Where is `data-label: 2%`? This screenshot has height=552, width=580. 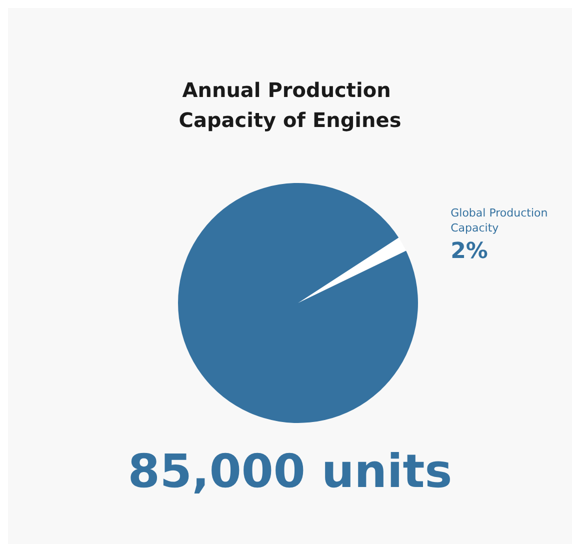 data-label: 2% is located at coordinates (469, 251).